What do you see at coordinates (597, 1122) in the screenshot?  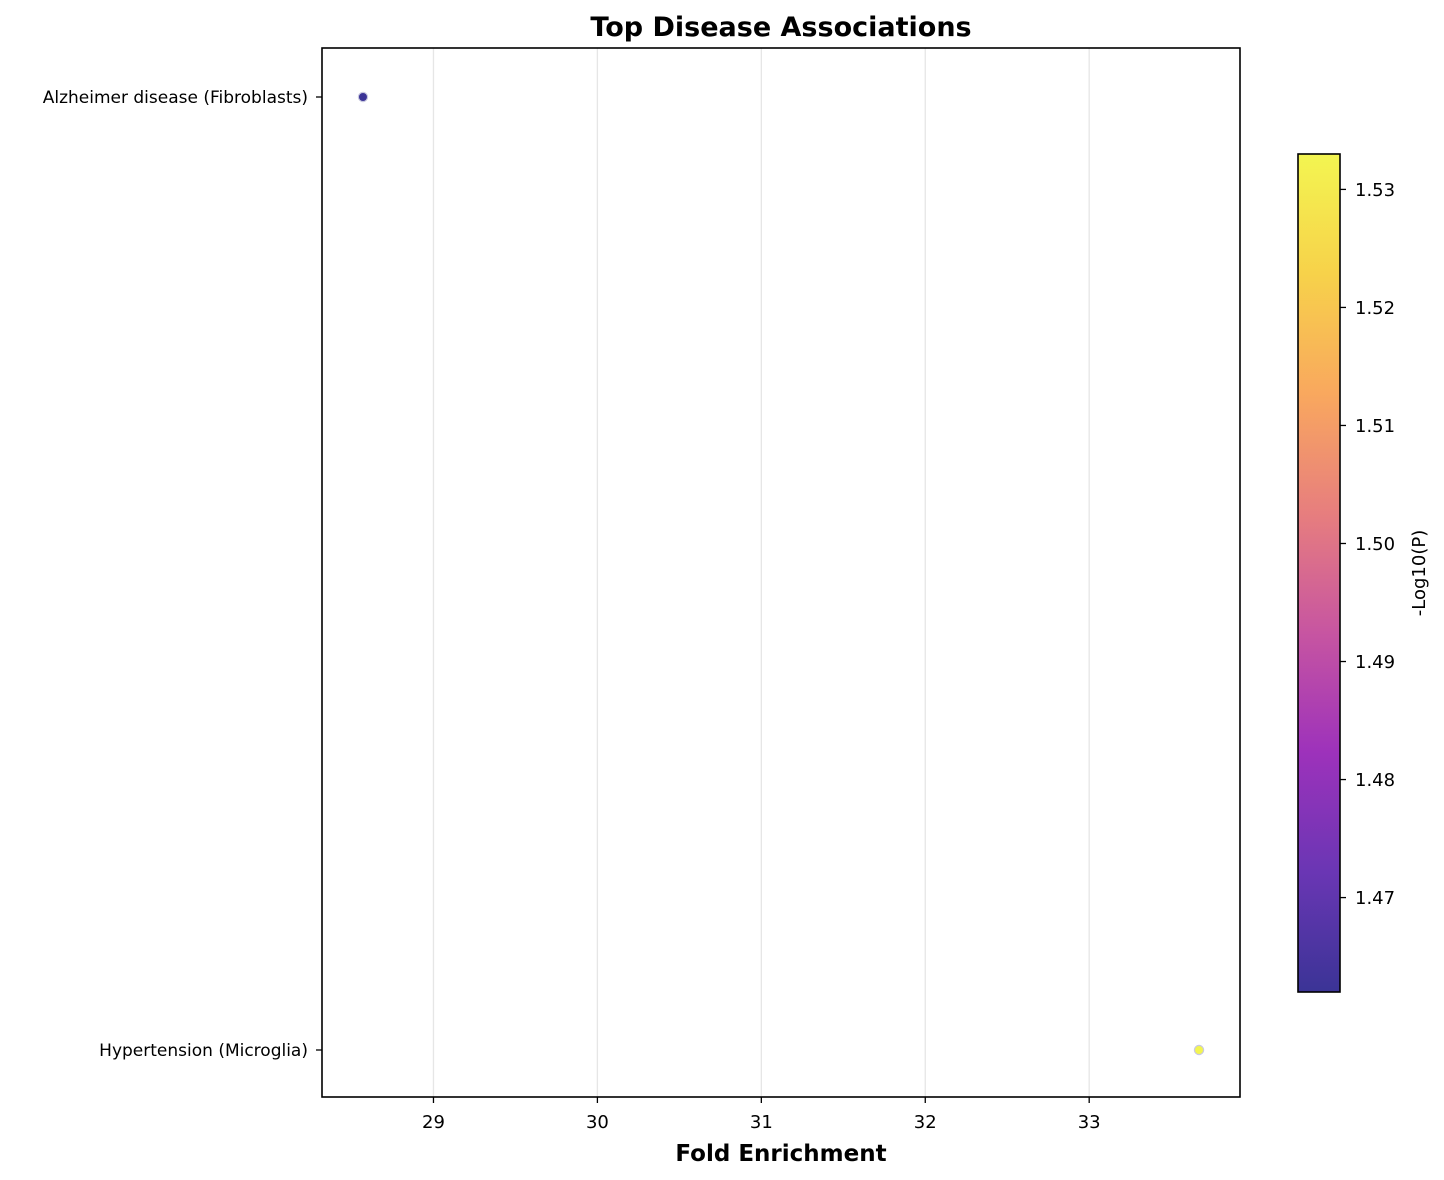 I see `x-tick-label: 30` at bounding box center [597, 1122].